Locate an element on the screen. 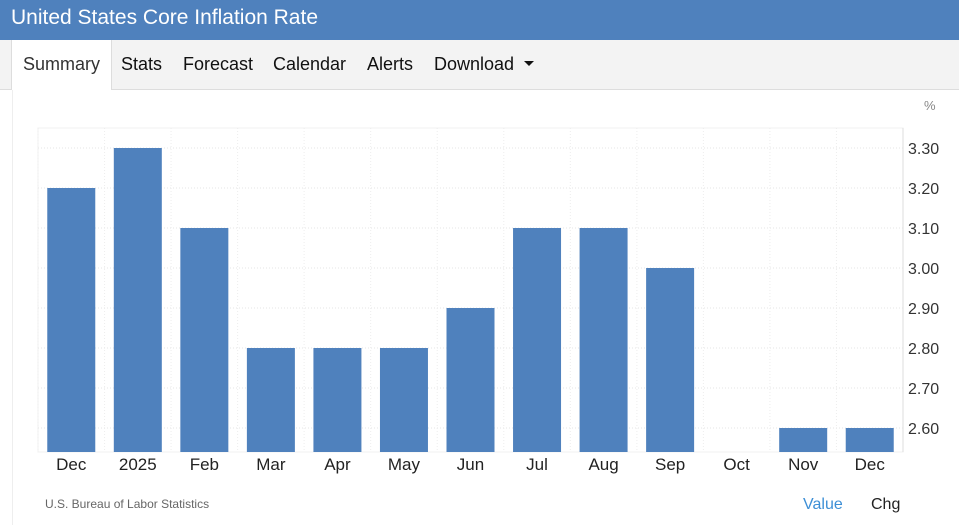 This screenshot has width=959, height=525. y-tick-label: 3.10 is located at coordinates (923, 229).